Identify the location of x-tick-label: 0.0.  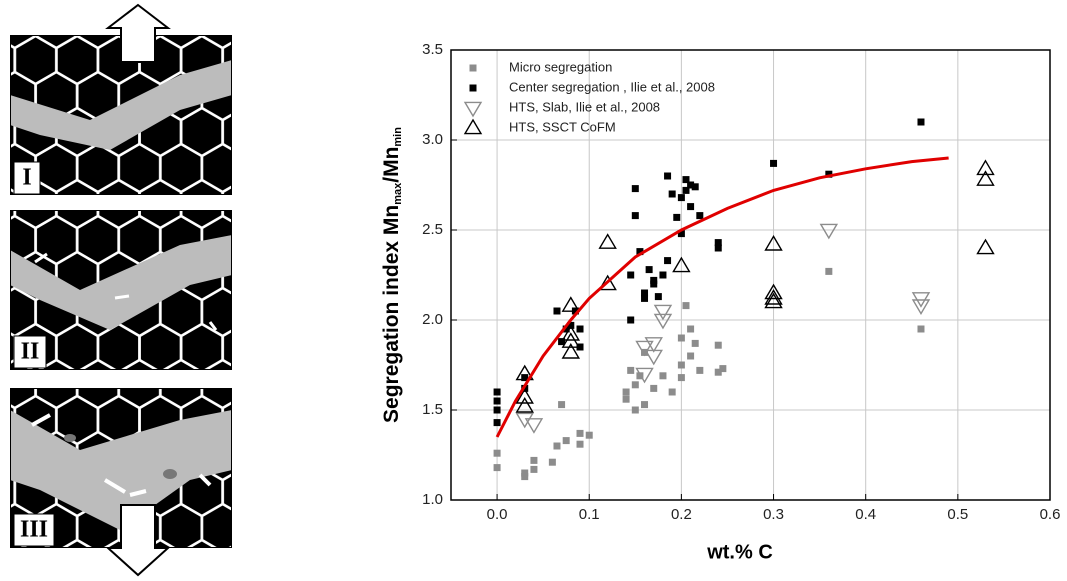
(497, 514).